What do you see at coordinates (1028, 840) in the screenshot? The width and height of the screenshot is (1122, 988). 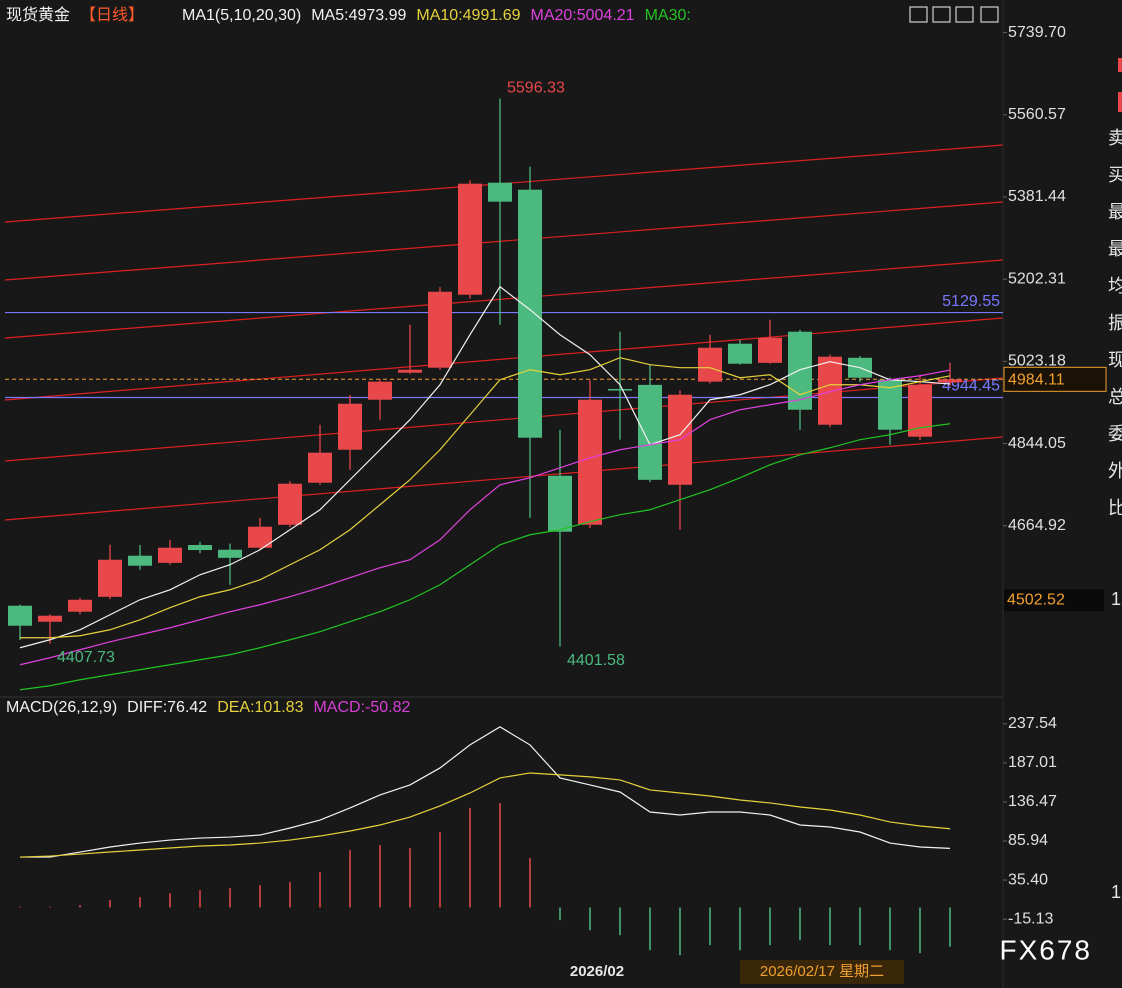 I see `y-tick-label: 85.94` at bounding box center [1028, 840].